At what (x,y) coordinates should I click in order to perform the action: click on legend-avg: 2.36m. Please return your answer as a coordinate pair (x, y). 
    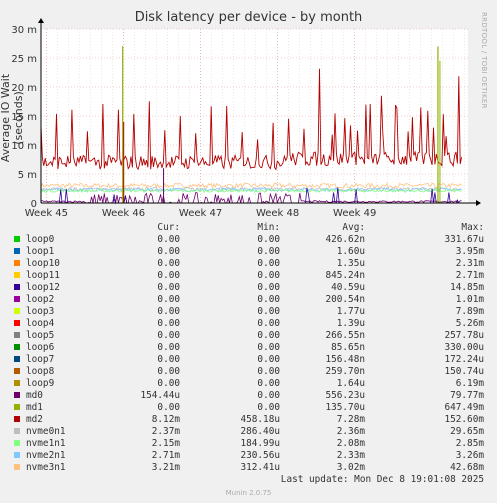
    Looking at the image, I should click on (322, 431).